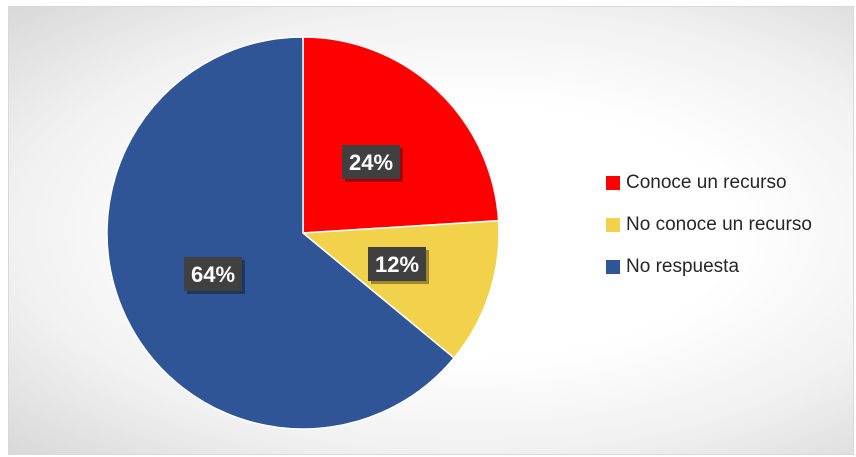 The width and height of the screenshot is (856, 457). I want to click on legend-item-no-respuesta: No respuesta, so click(709, 267).